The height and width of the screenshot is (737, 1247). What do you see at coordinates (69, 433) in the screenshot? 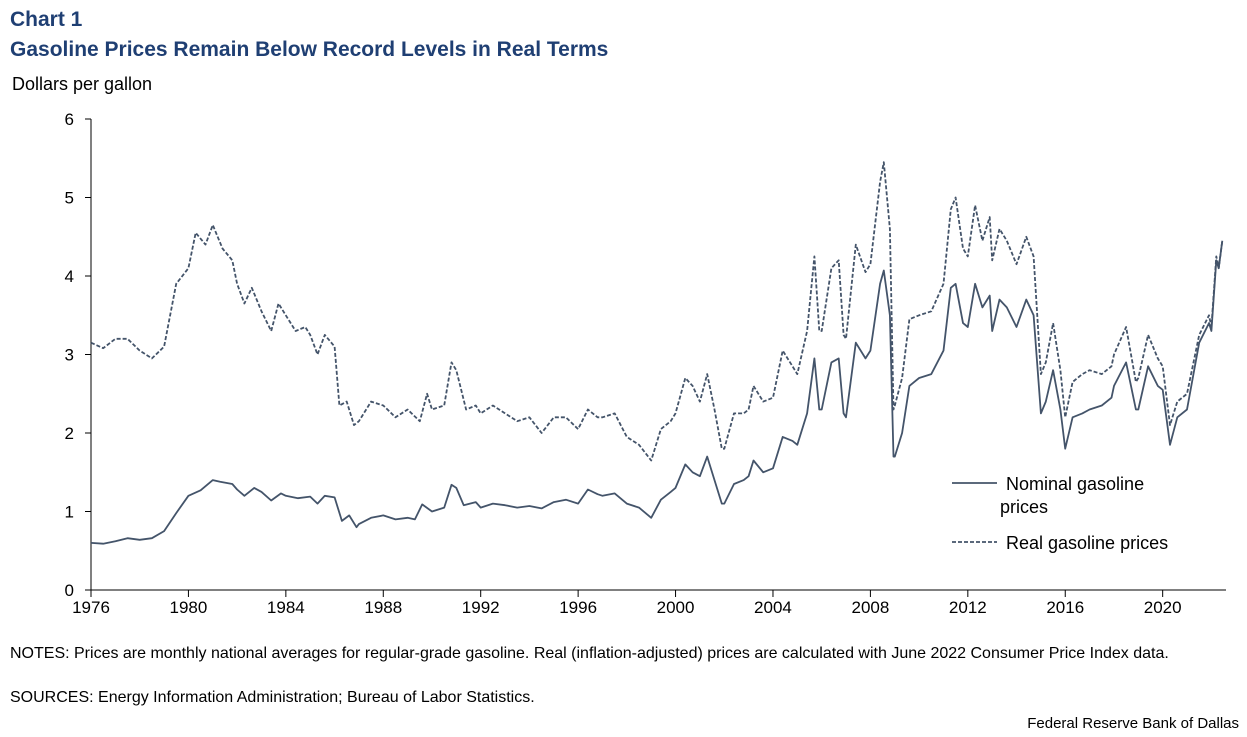
I see `y-tick-label: 2` at bounding box center [69, 433].